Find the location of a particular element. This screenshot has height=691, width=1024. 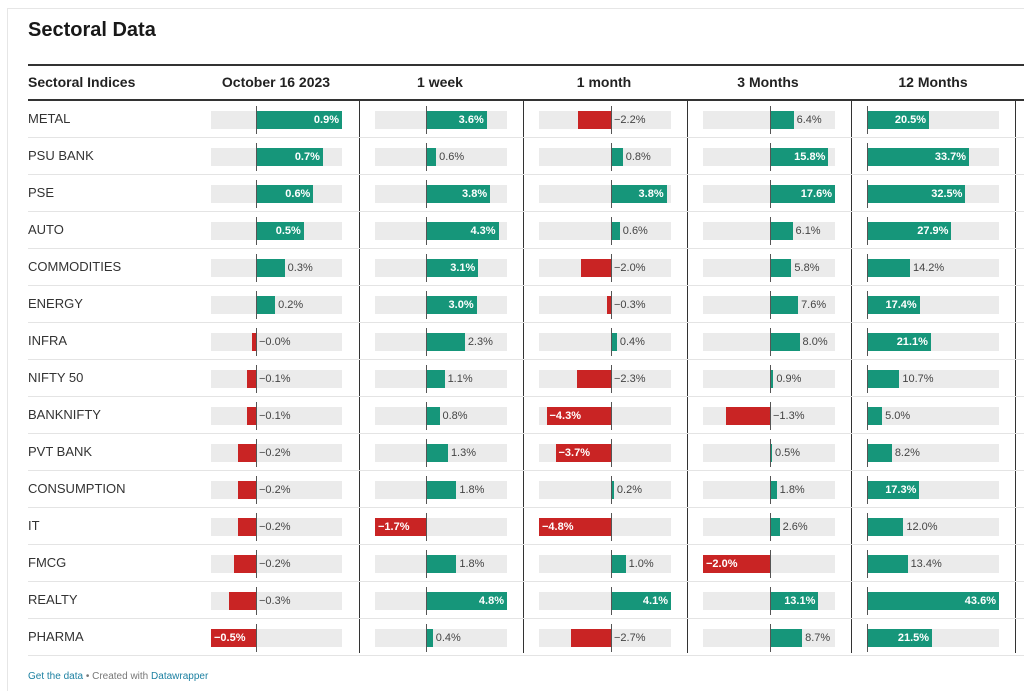

bar-track: −0.2% is located at coordinates (276, 564).